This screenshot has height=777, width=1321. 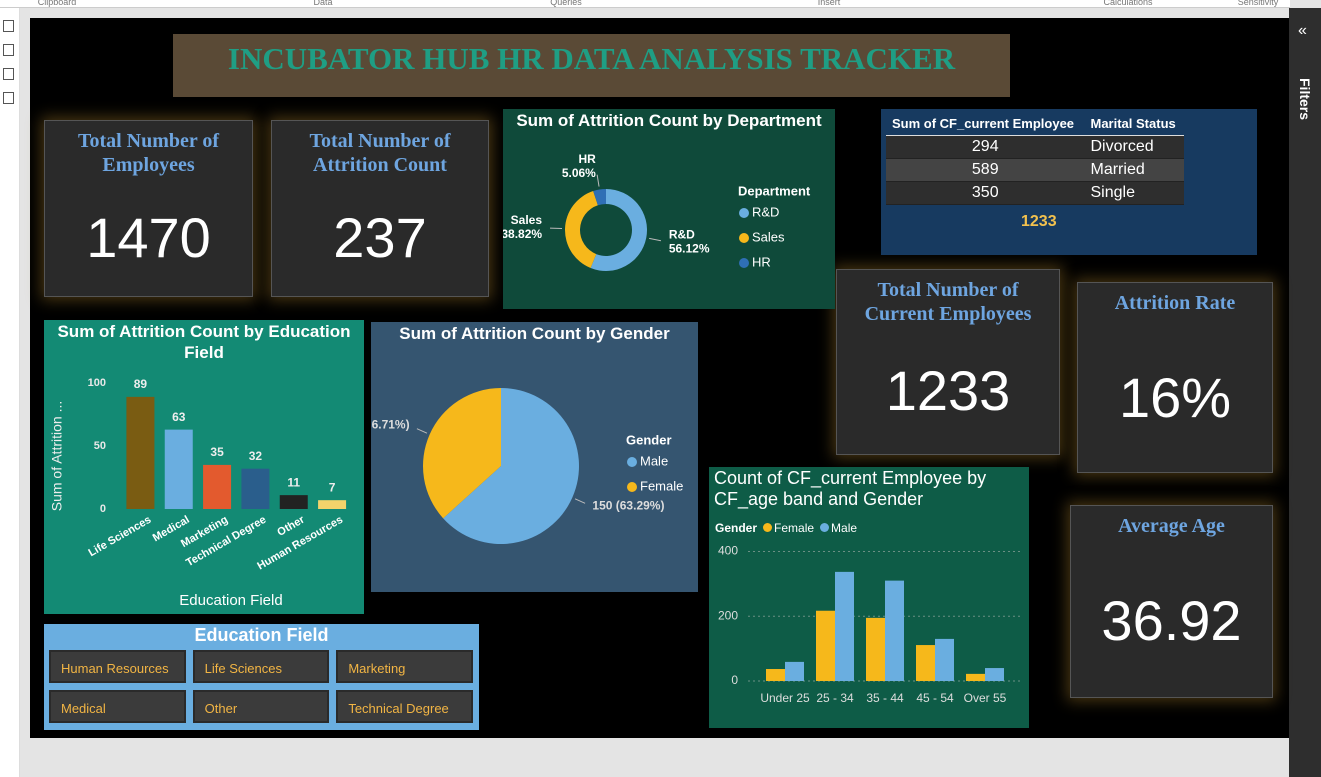 What do you see at coordinates (985, 124) in the screenshot?
I see `column-header: Sum of CF_current Employee` at bounding box center [985, 124].